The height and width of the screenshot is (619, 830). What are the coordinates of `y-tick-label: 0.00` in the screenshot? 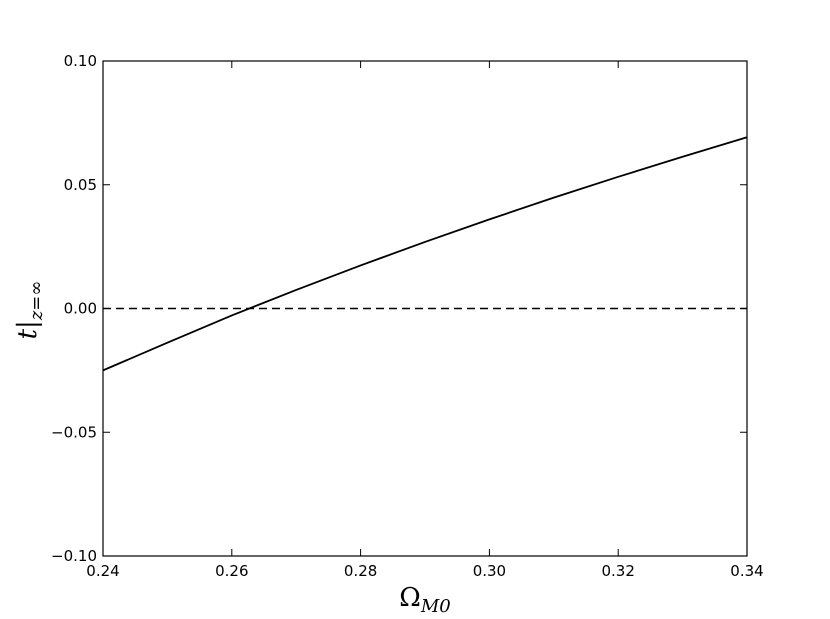 It's located at (80, 309).